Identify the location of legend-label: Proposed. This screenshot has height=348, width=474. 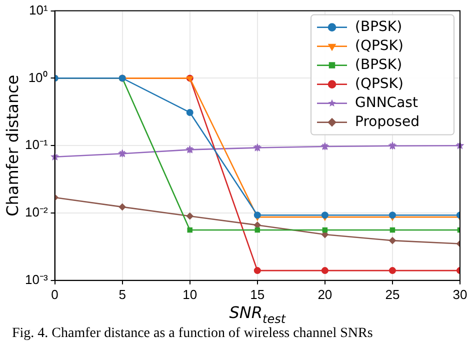
(387, 122).